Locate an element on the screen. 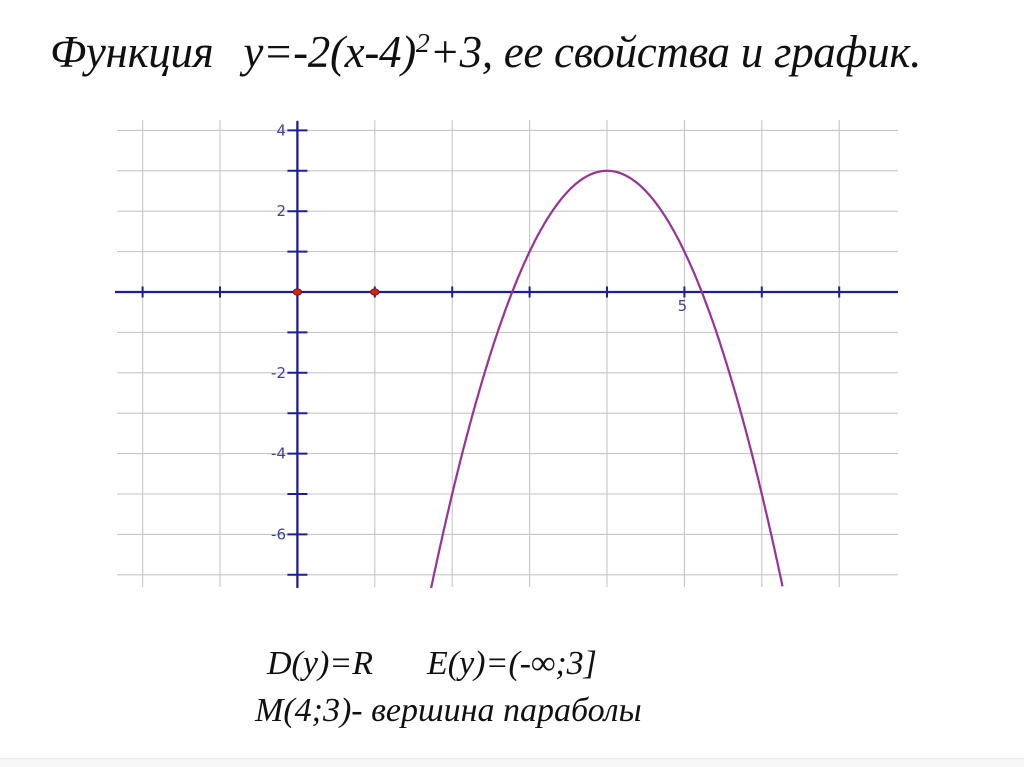 This screenshot has width=1024, height=767. formula-base: y=-2(x-4) is located at coordinates (329, 52).